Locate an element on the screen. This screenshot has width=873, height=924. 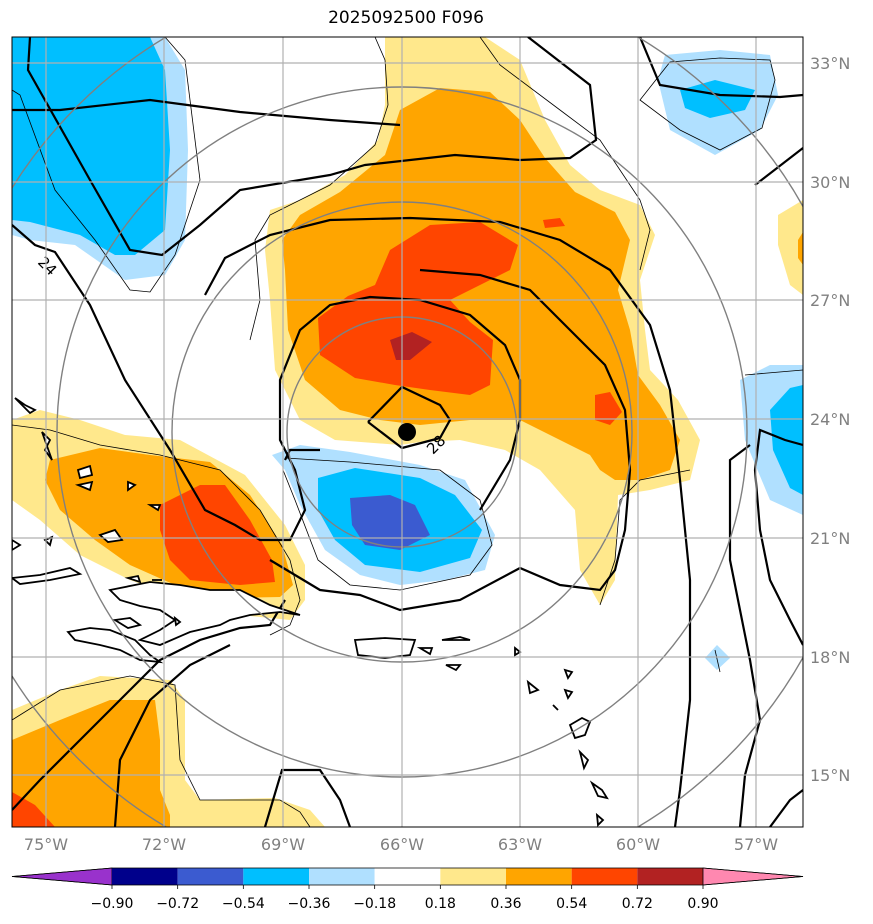
colorbar-label: 0.54 is located at coordinates (571, 904).